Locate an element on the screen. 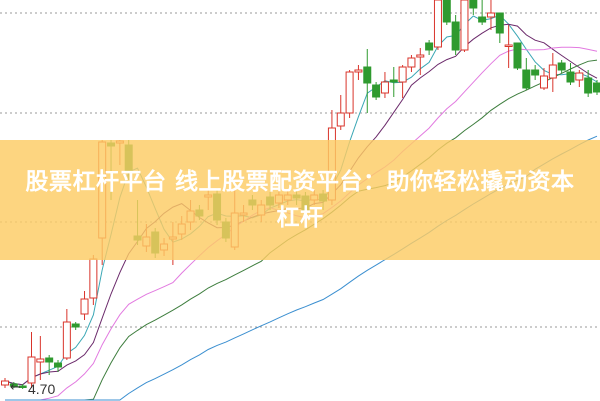  page-title: 股票杠杆平台 线上股票配资平台：助你轻松撬动资本杠杆 is located at coordinates (300, 200).